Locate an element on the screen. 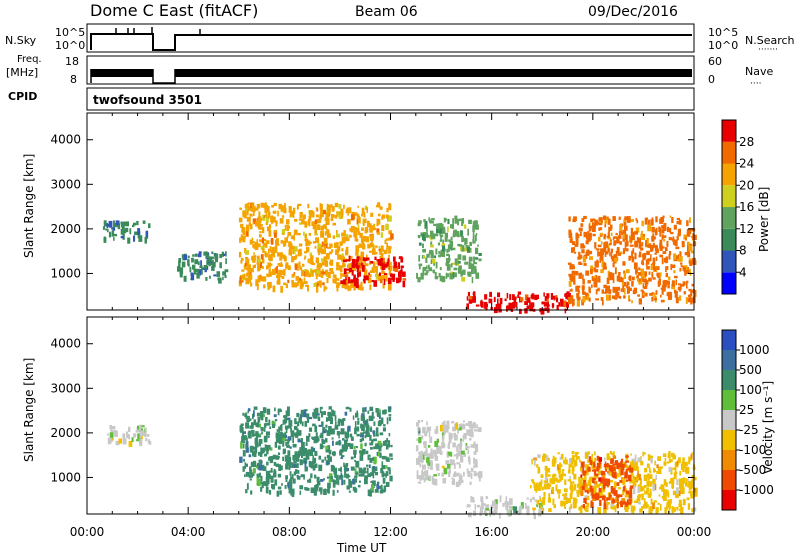 This screenshot has width=800, height=554. velocity-colorbar-tick-label: -1000 is located at coordinates (756, 490).